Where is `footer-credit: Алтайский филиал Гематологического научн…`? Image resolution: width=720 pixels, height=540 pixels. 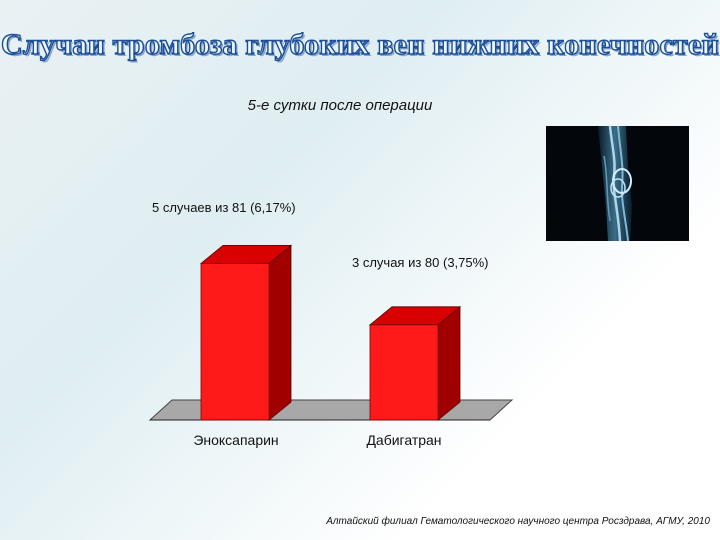 footer-credit: Алтайский филиал Гематологического научн… is located at coordinates (518, 521).